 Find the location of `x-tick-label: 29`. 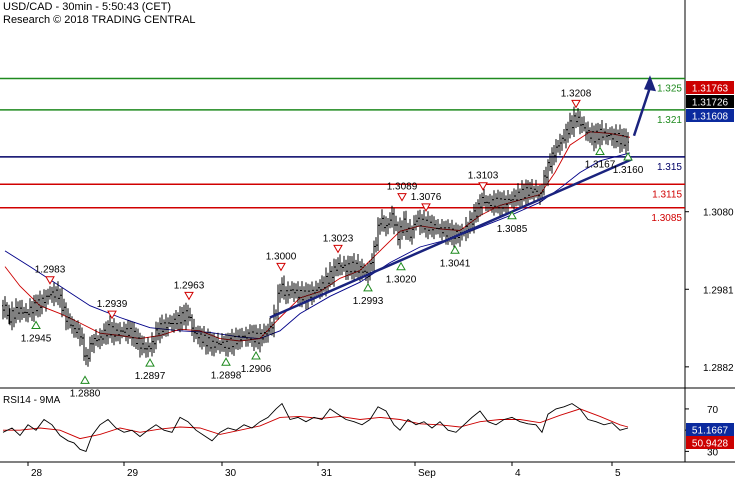

x-tick-label: 29 is located at coordinates (133, 473).